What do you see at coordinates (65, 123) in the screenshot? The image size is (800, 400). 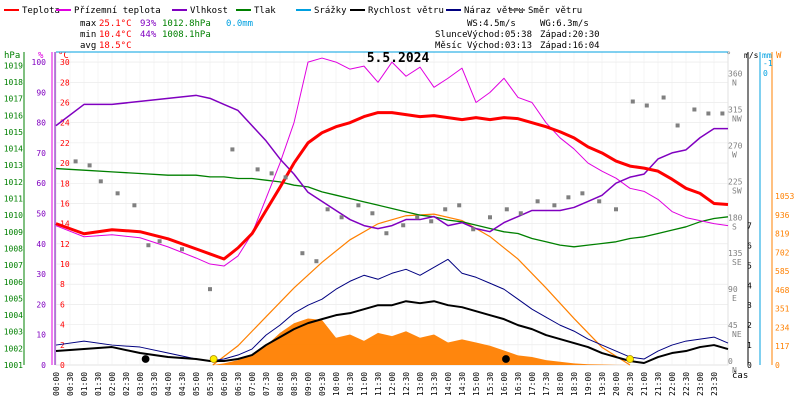 I see `tick-label-temperature: 24` at bounding box center [65, 123].